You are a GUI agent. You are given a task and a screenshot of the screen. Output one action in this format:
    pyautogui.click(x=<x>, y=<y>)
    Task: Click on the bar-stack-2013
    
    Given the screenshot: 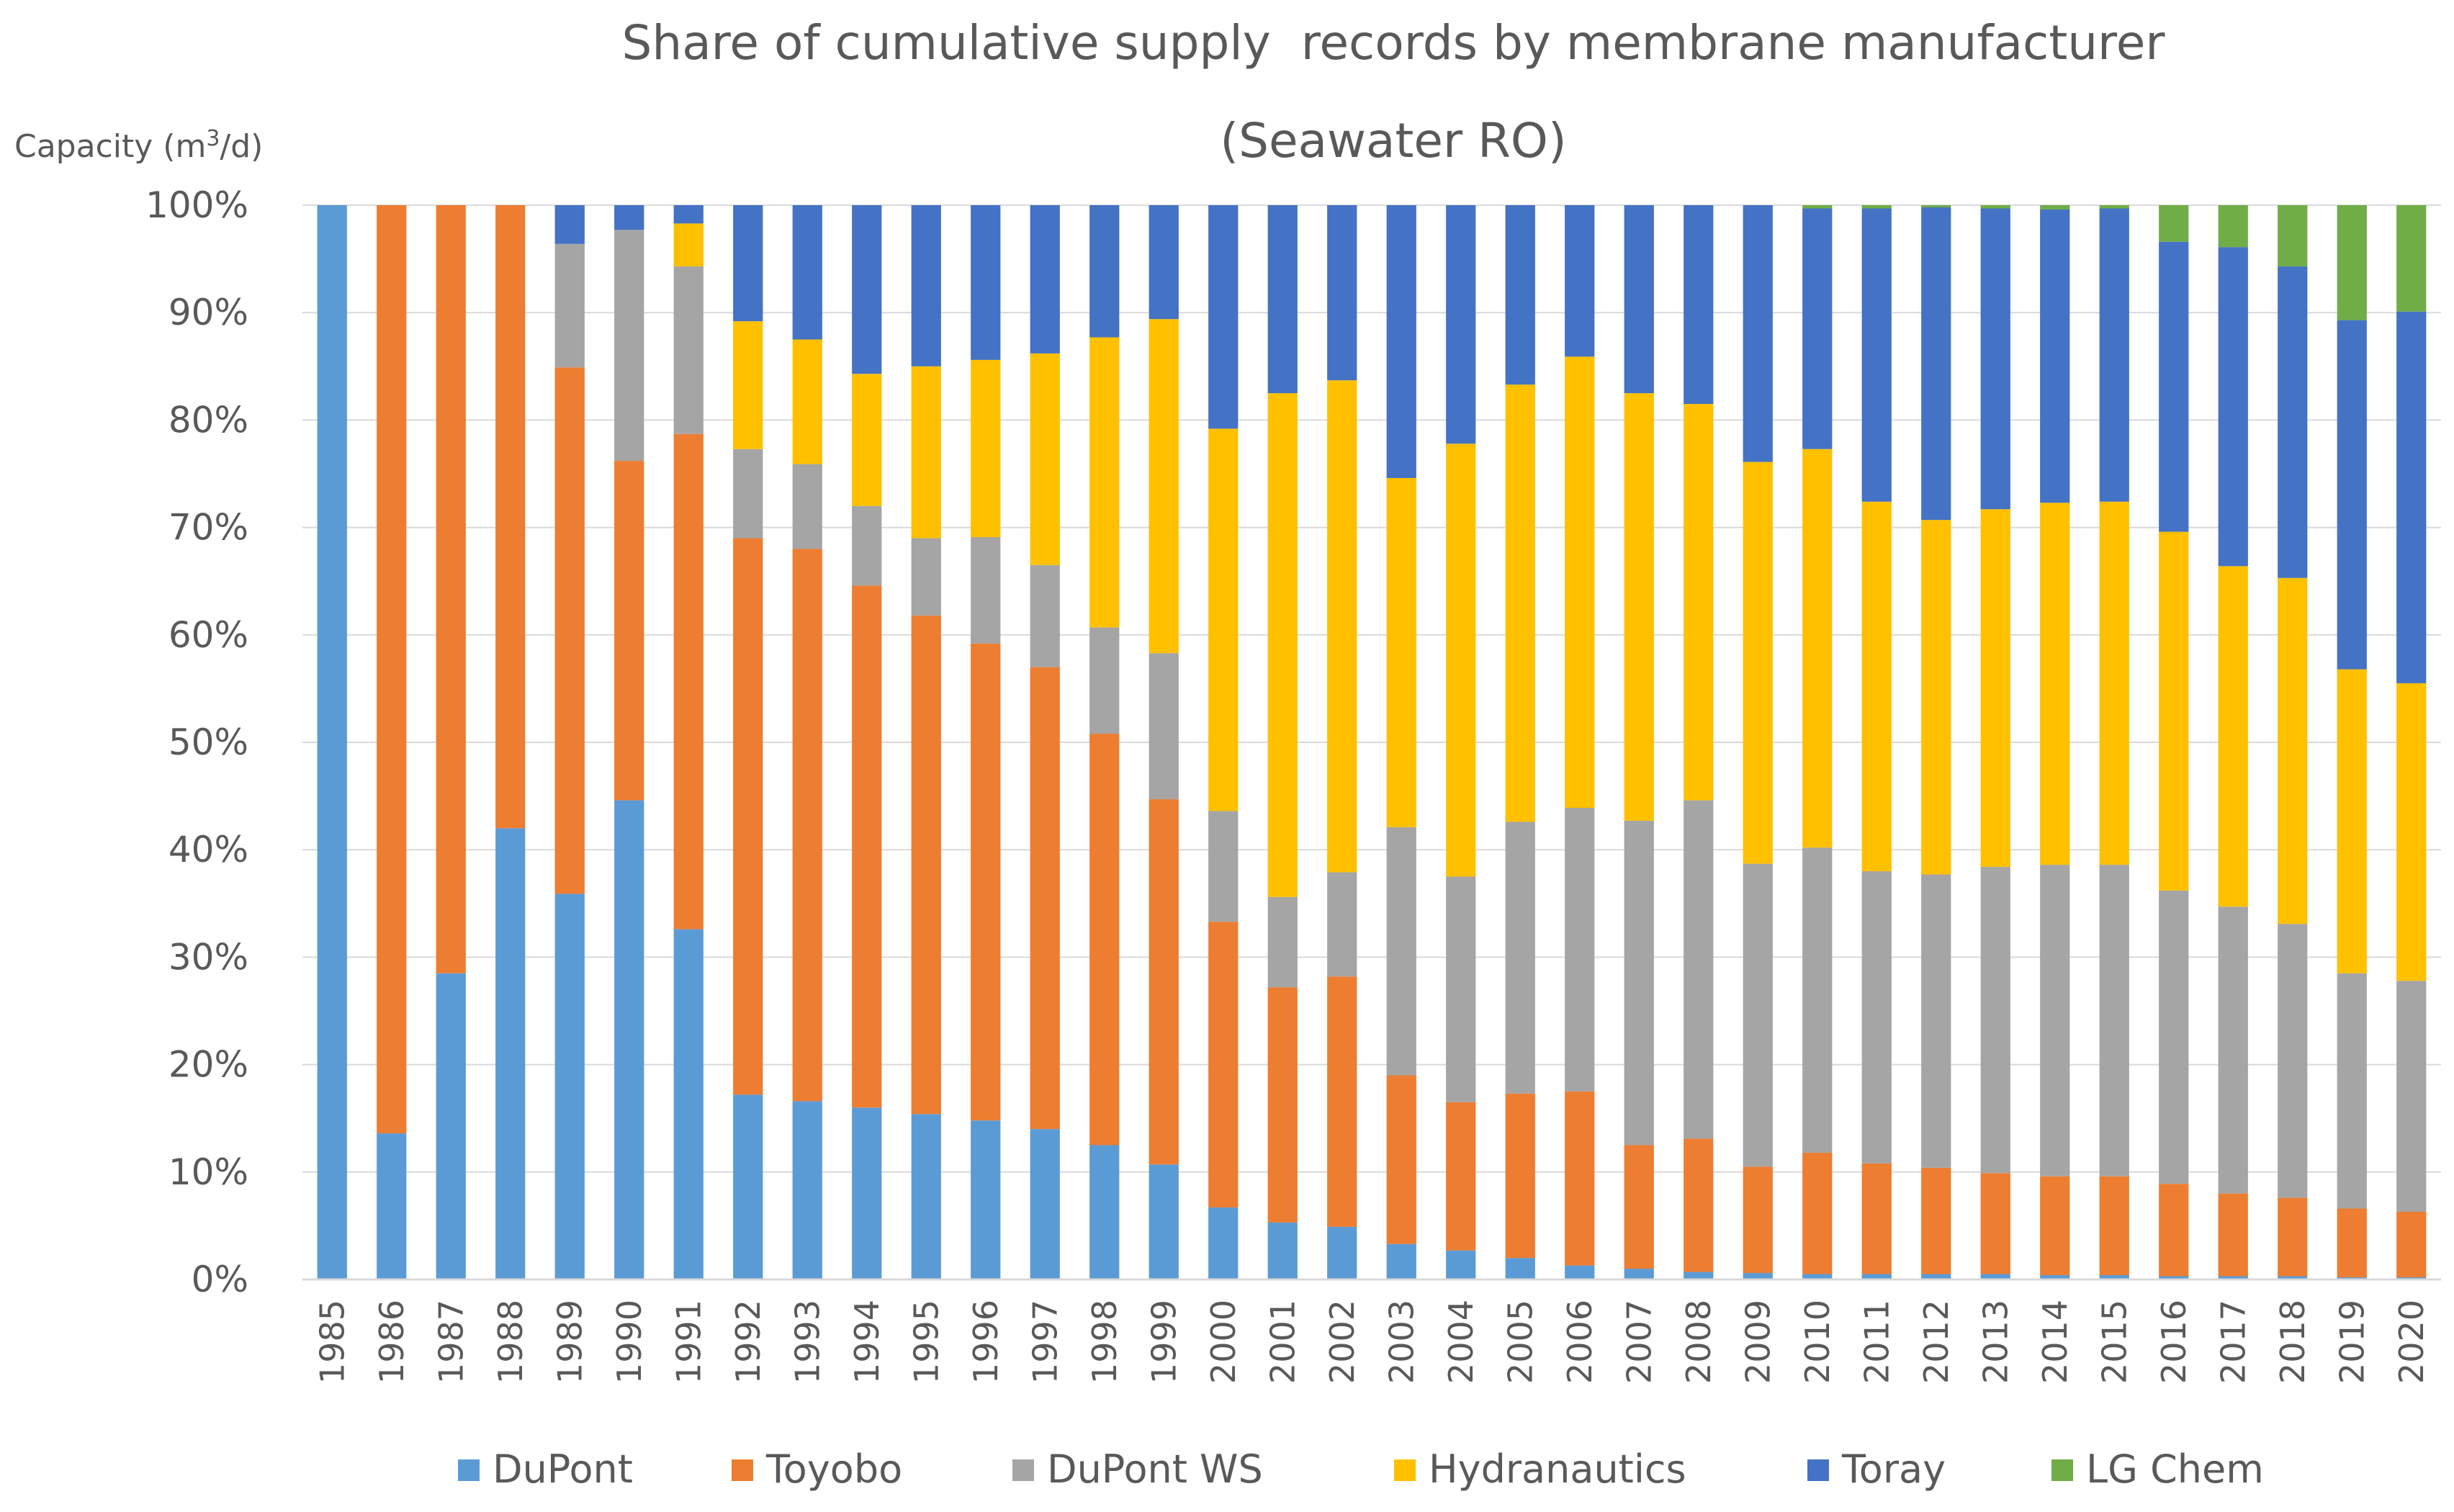 What is the action you would take?
    pyautogui.click(x=1995, y=742)
    